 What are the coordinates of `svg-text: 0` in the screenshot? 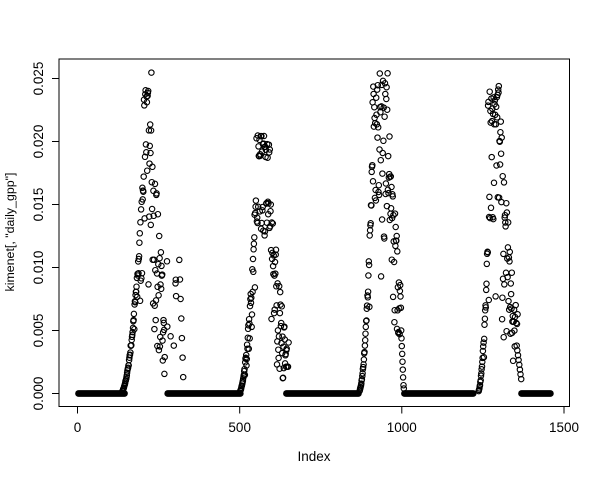 It's located at (78, 427).